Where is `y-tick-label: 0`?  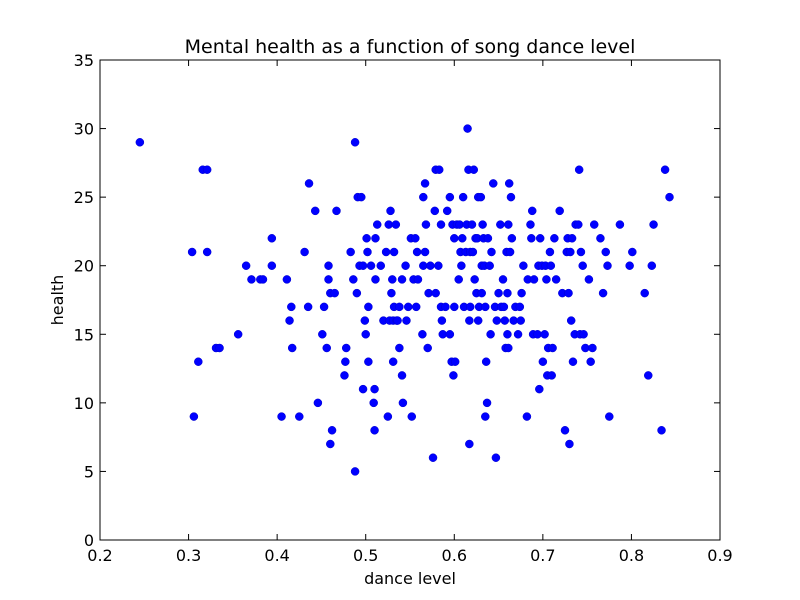 y-tick-label: 0 is located at coordinates (89, 540).